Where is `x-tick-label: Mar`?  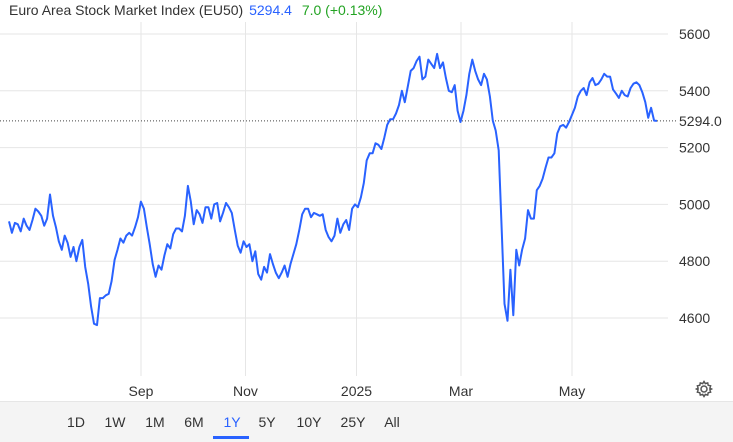 x-tick-label: Mar is located at coordinates (461, 391).